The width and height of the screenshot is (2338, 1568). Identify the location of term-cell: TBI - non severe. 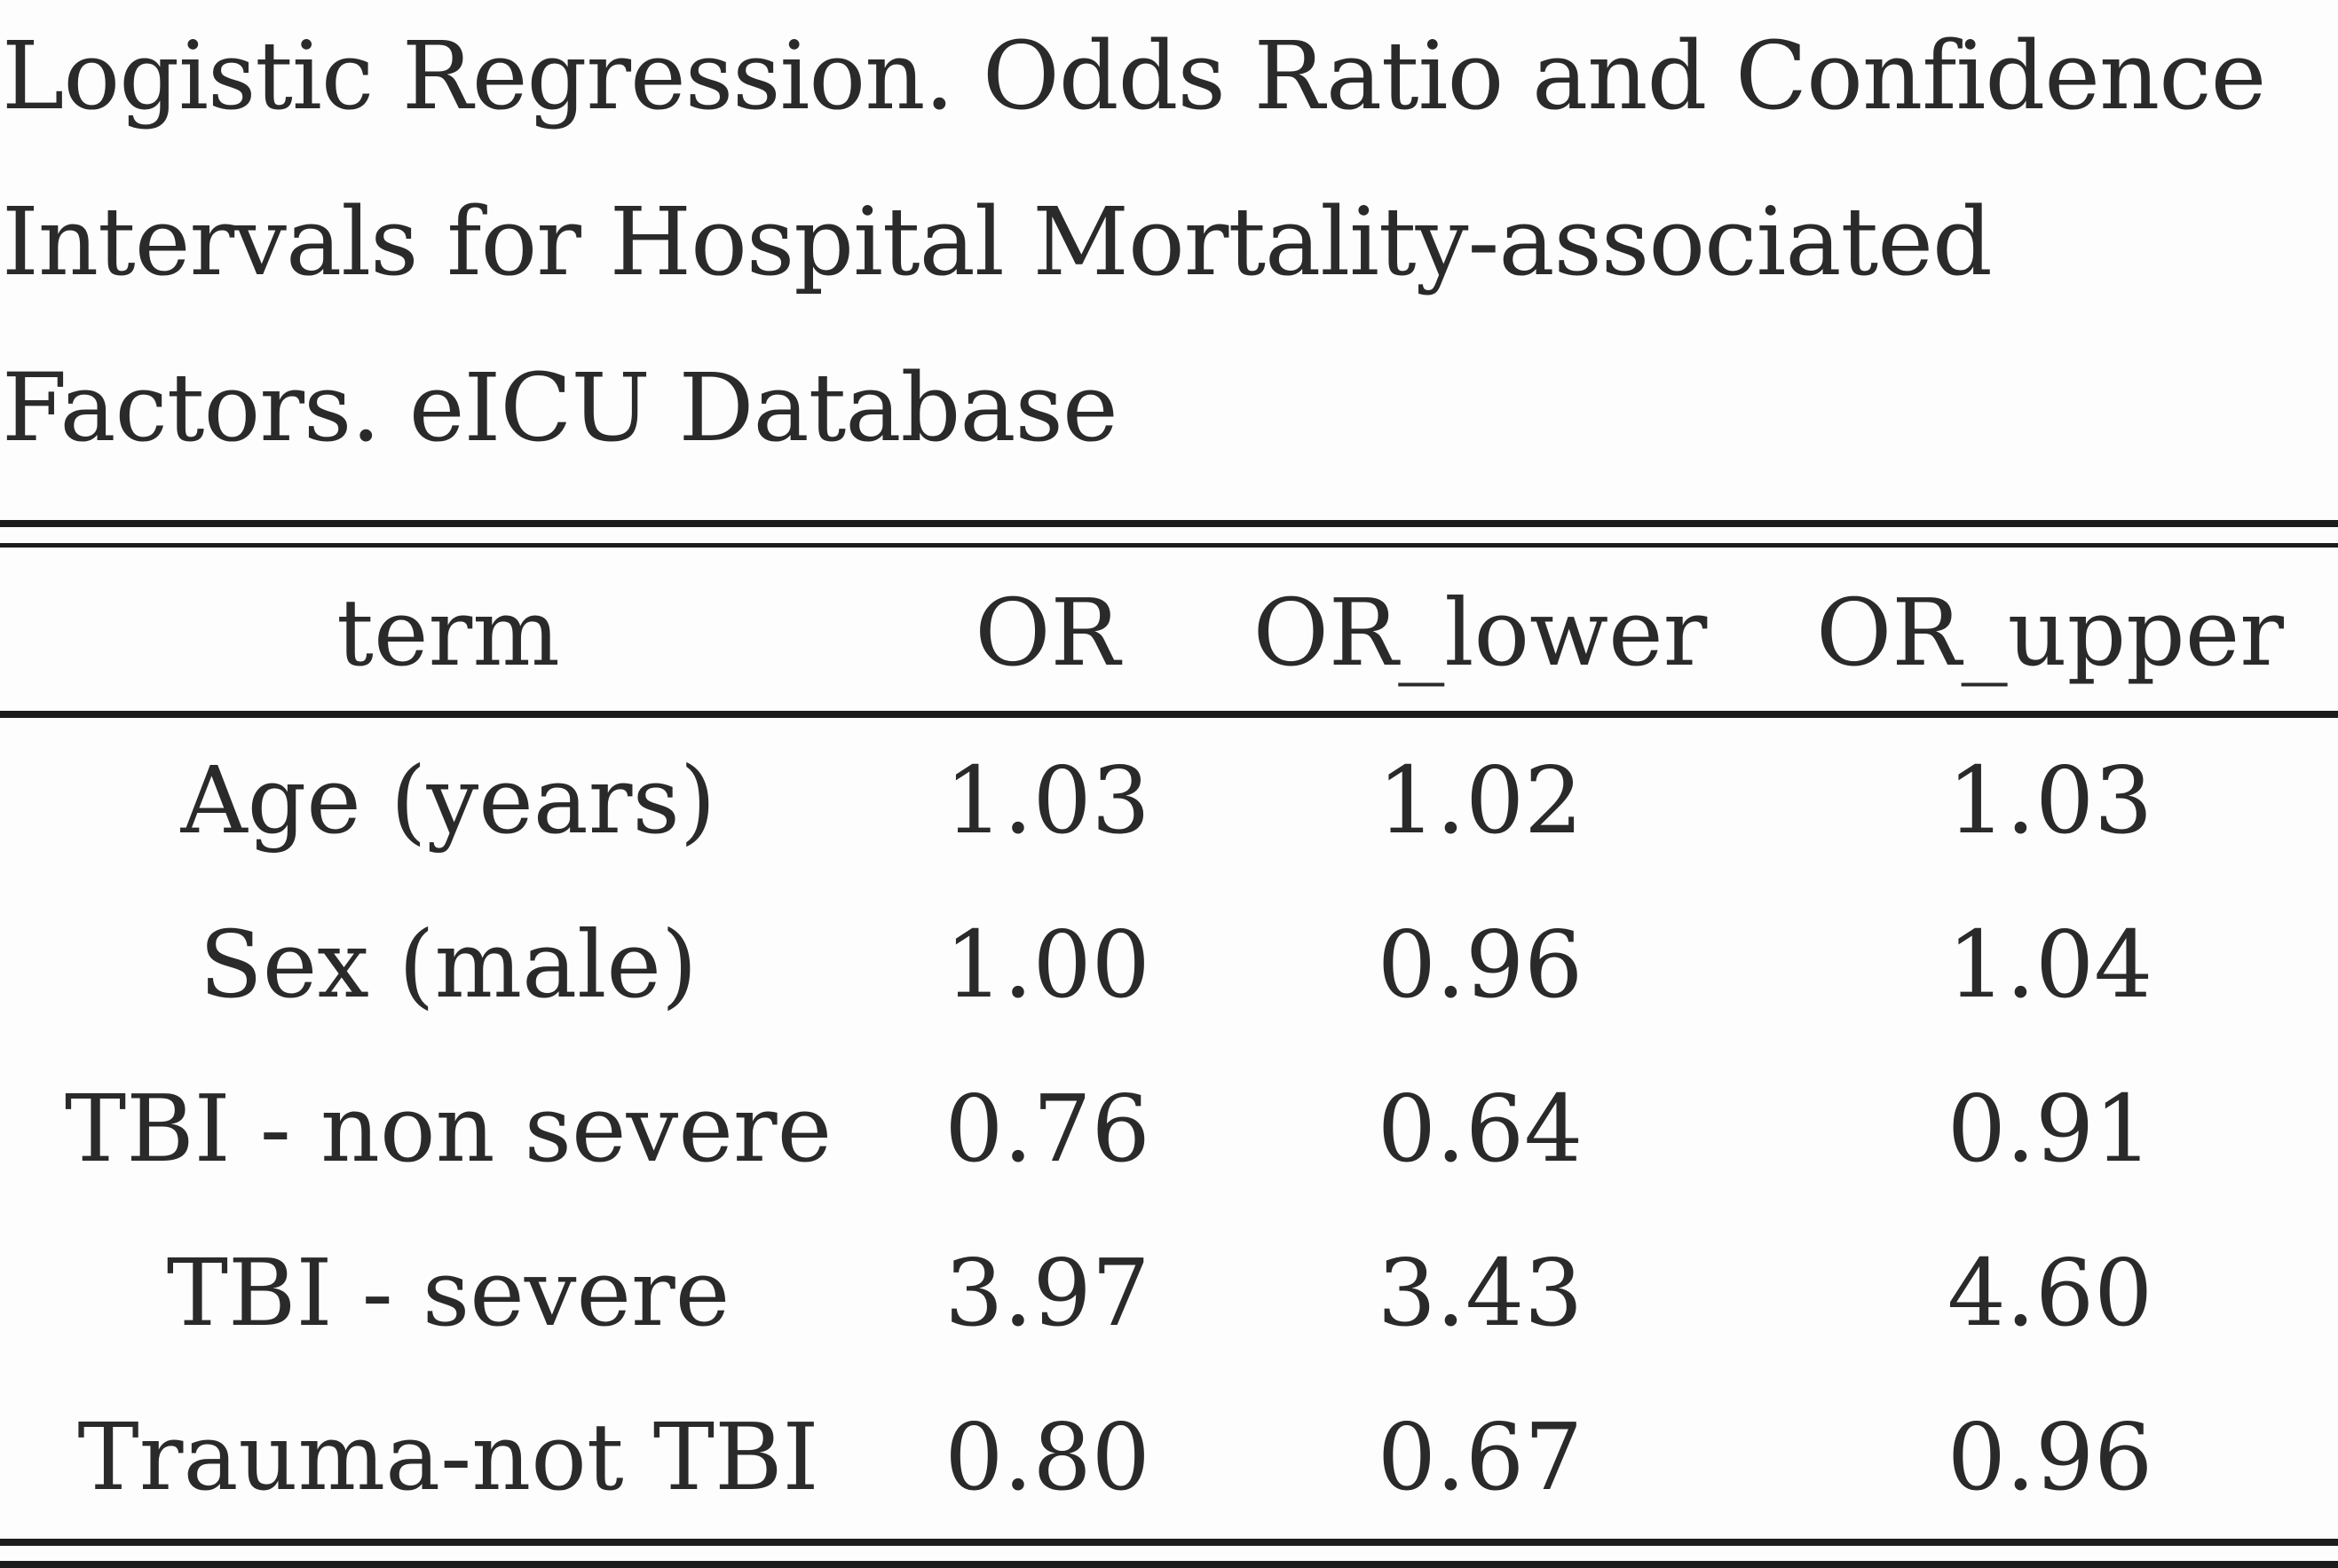
(448, 1129).